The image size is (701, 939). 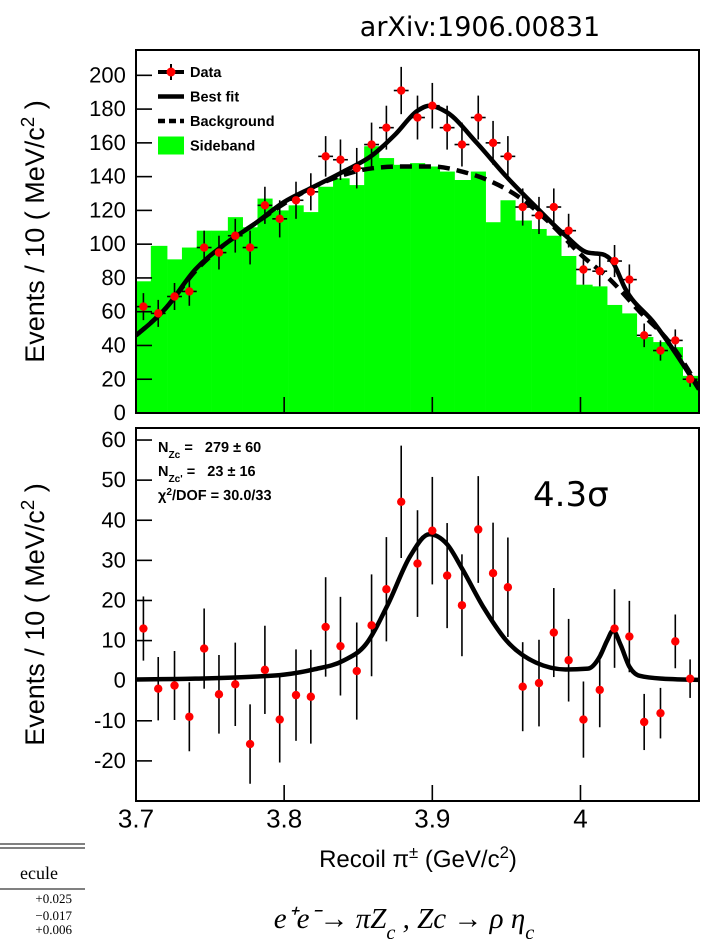 I want to click on y-tick-label: 120, so click(x=107, y=209).